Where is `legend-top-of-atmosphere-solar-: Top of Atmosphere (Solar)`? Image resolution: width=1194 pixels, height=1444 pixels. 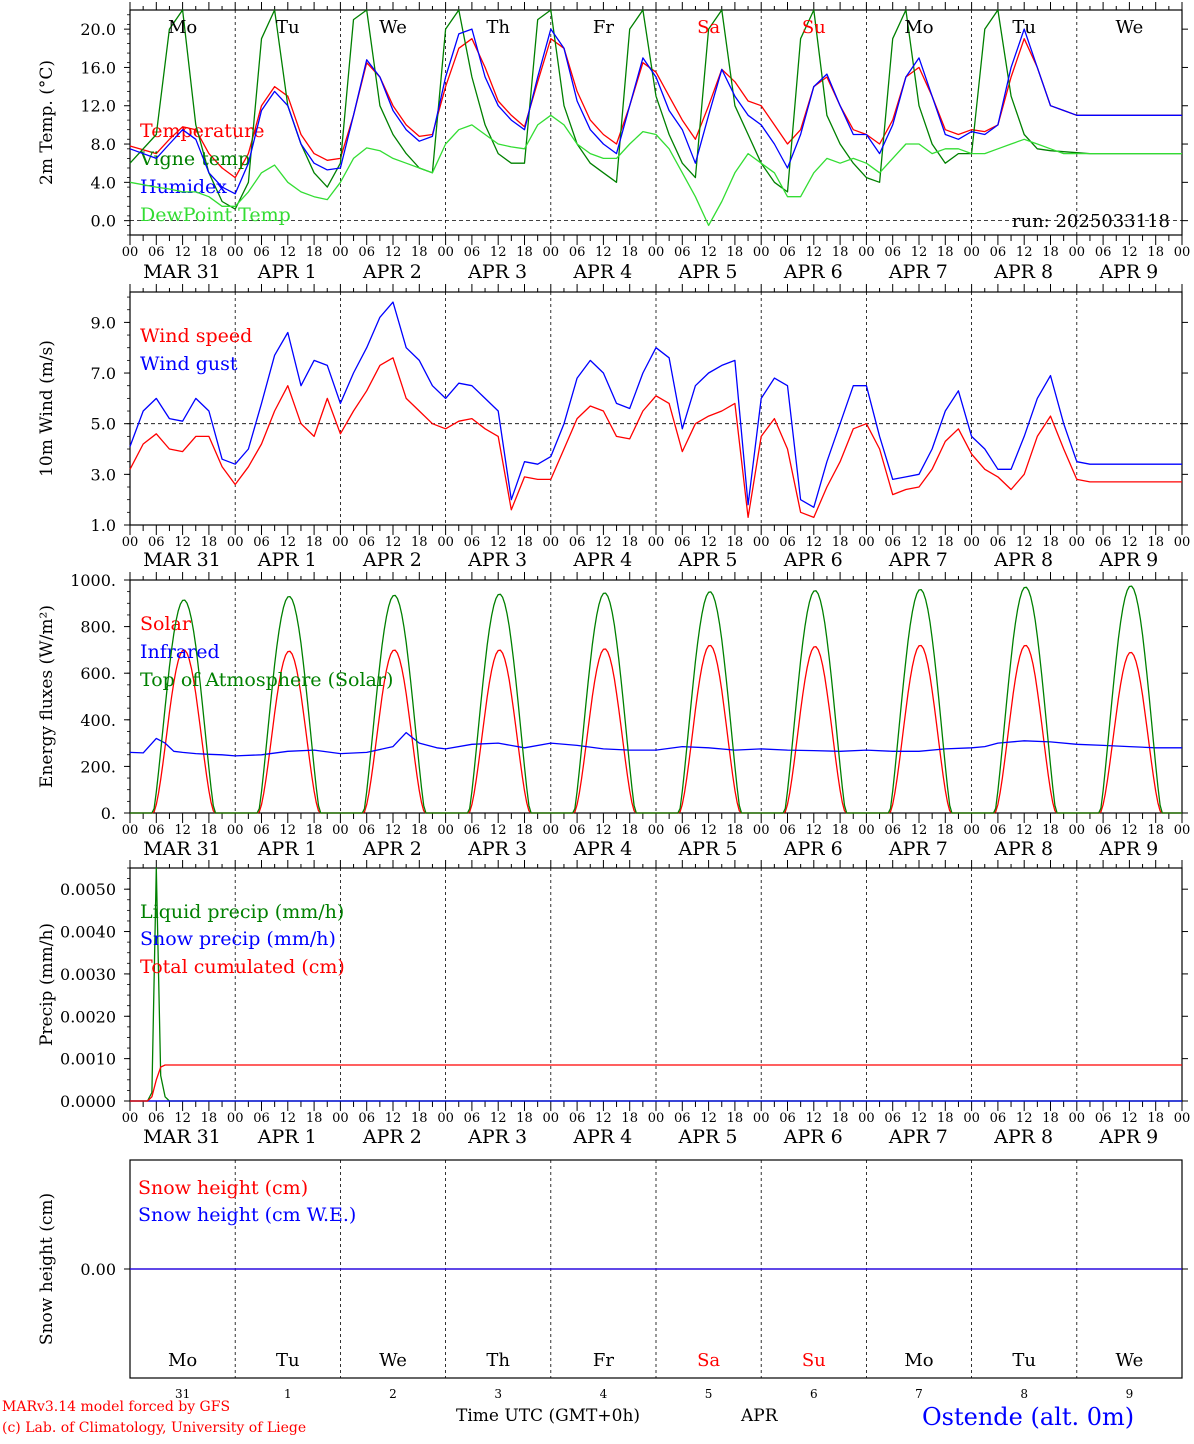 legend-top-of-atmosphere-solar-: Top of Atmosphere (Solar) is located at coordinates (266, 680).